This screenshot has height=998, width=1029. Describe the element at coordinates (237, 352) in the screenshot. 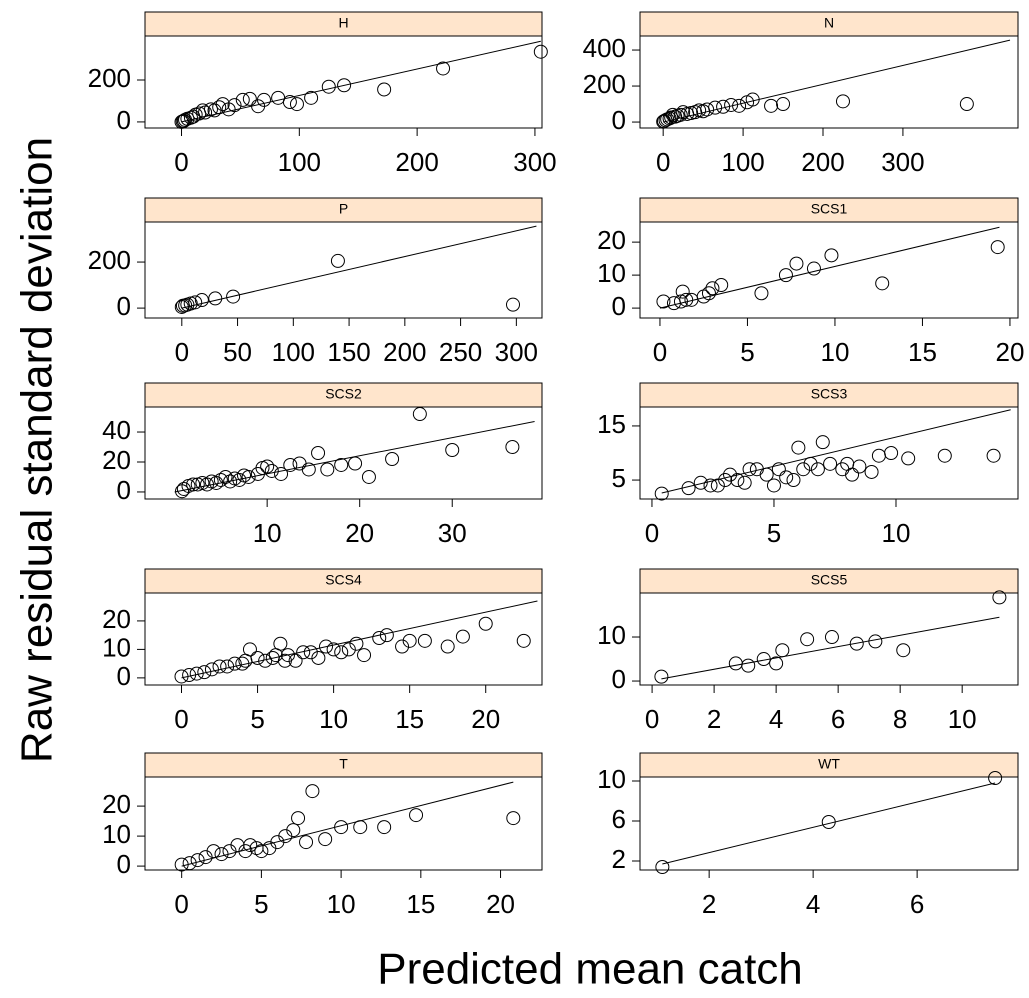

I see `x-tick-label: 50` at that location.